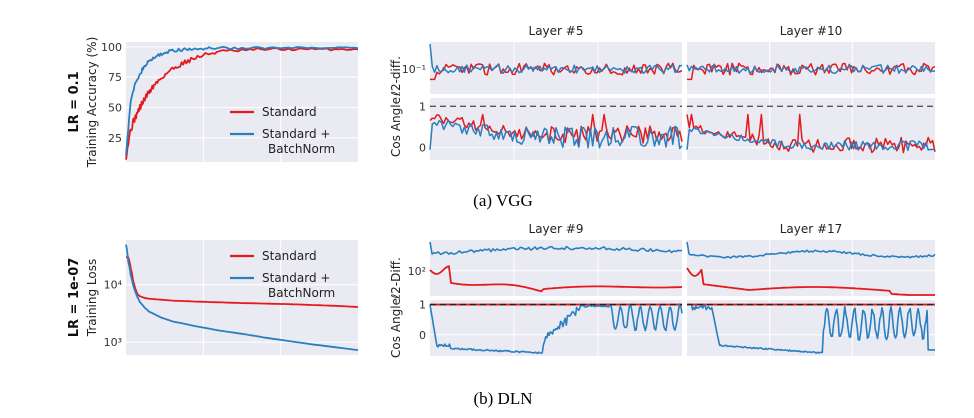 This screenshot has height=418, width=974. Describe the element at coordinates (556, 229) in the screenshot. I see `panel-title: Layer #9` at that location.